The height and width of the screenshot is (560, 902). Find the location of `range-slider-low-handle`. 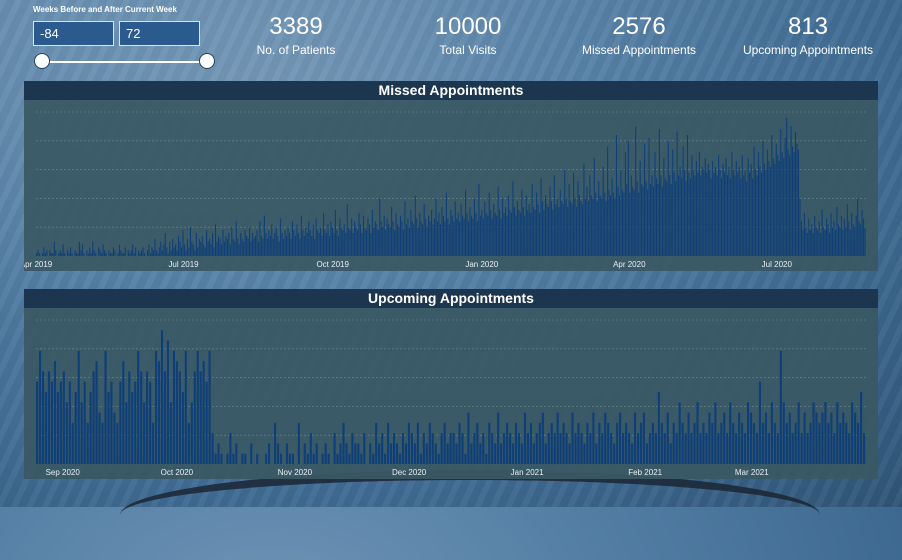

range-slider-low-handle is located at coordinates (42, 61).